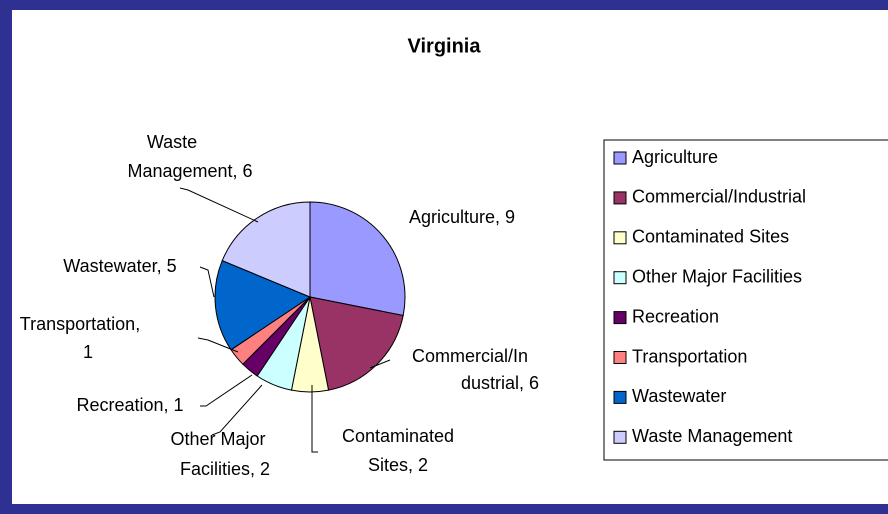  Describe the element at coordinates (500, 383) in the screenshot. I see `data-label: dustrial, 6` at that location.